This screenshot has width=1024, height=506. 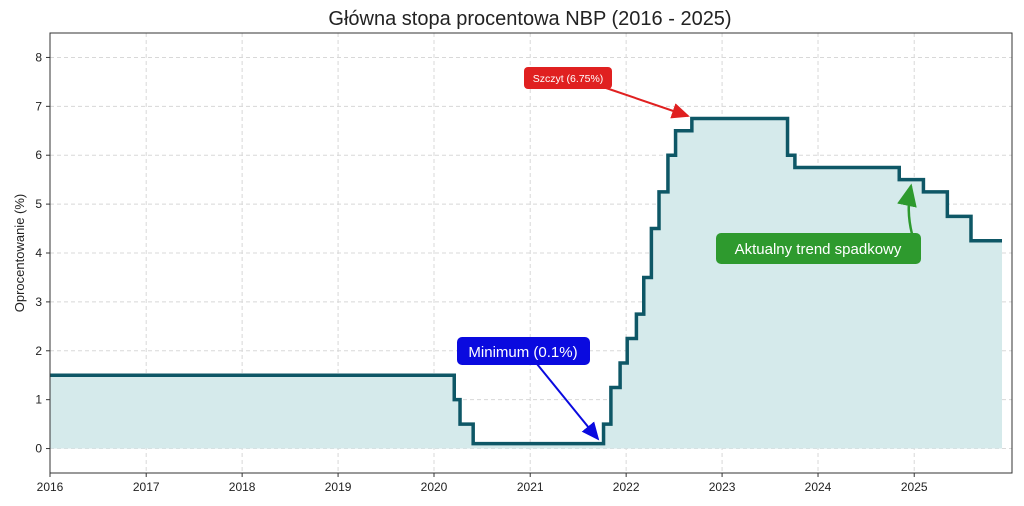 What do you see at coordinates (38, 449) in the screenshot?
I see `y-tick-label: 0` at bounding box center [38, 449].